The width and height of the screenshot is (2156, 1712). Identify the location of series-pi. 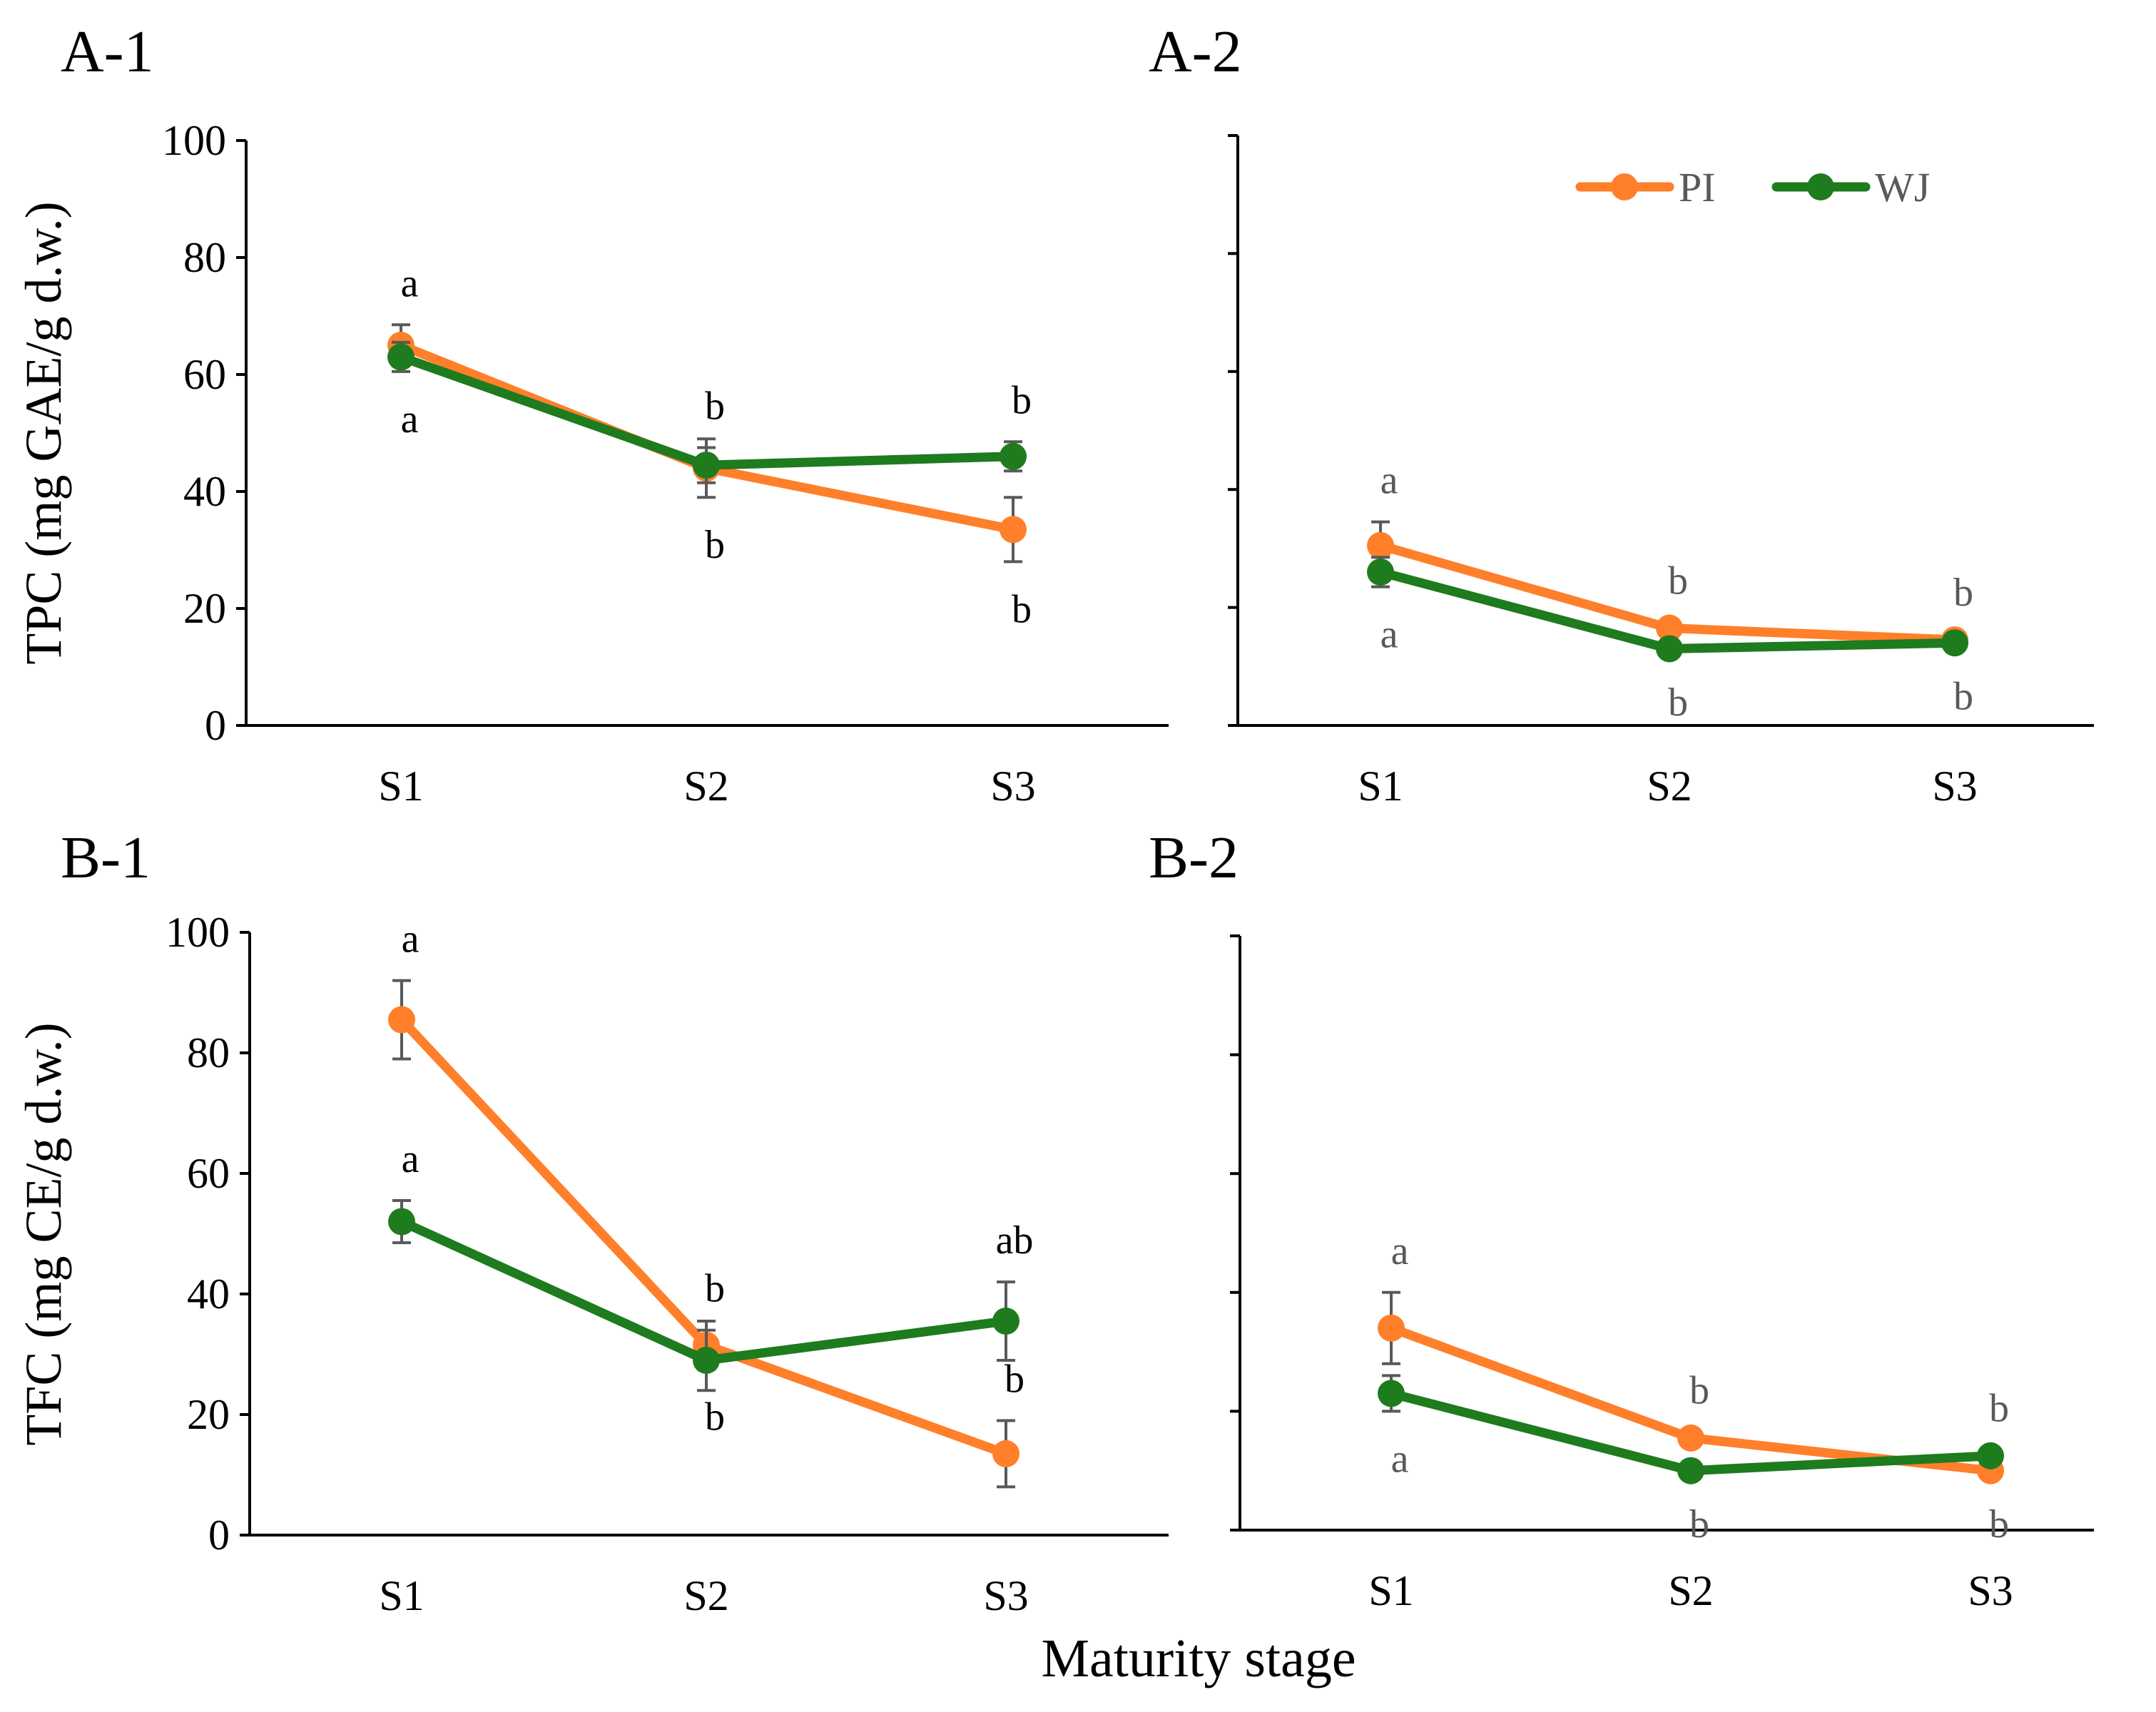
(703, 1234).